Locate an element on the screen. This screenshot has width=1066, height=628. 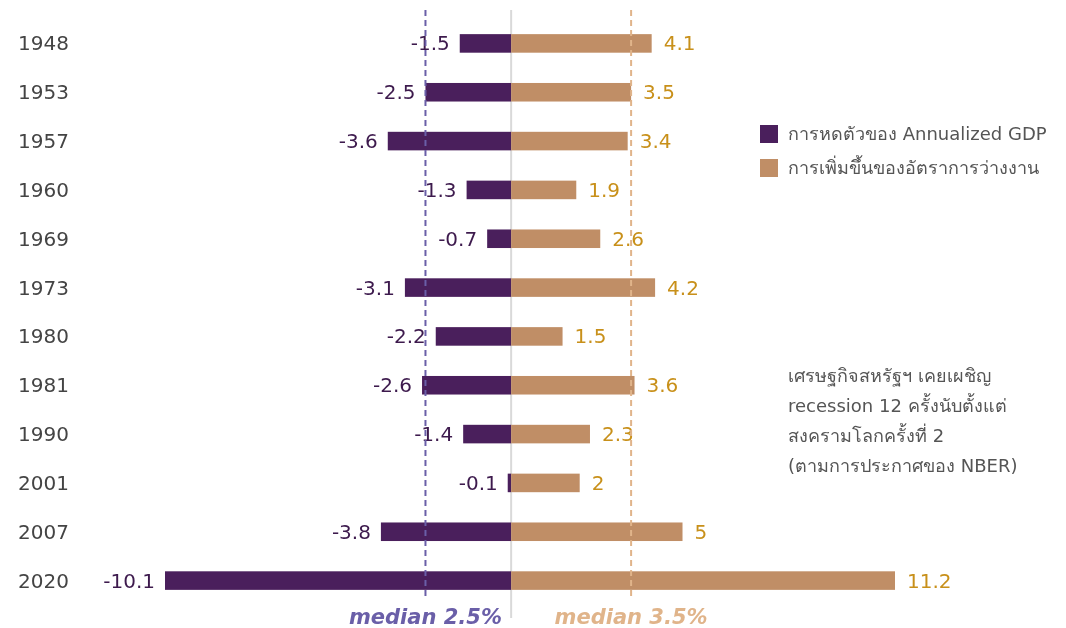
data-label: 1.9 is located at coordinates (604, 189).